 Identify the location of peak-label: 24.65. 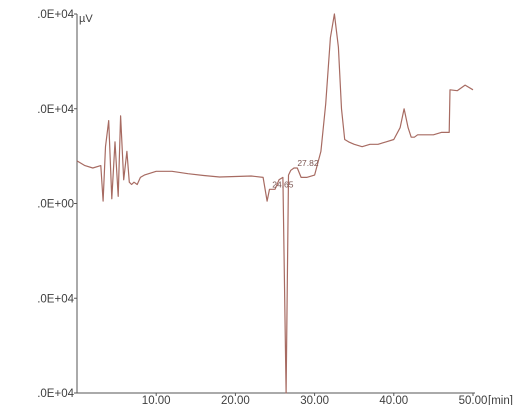
(283, 184).